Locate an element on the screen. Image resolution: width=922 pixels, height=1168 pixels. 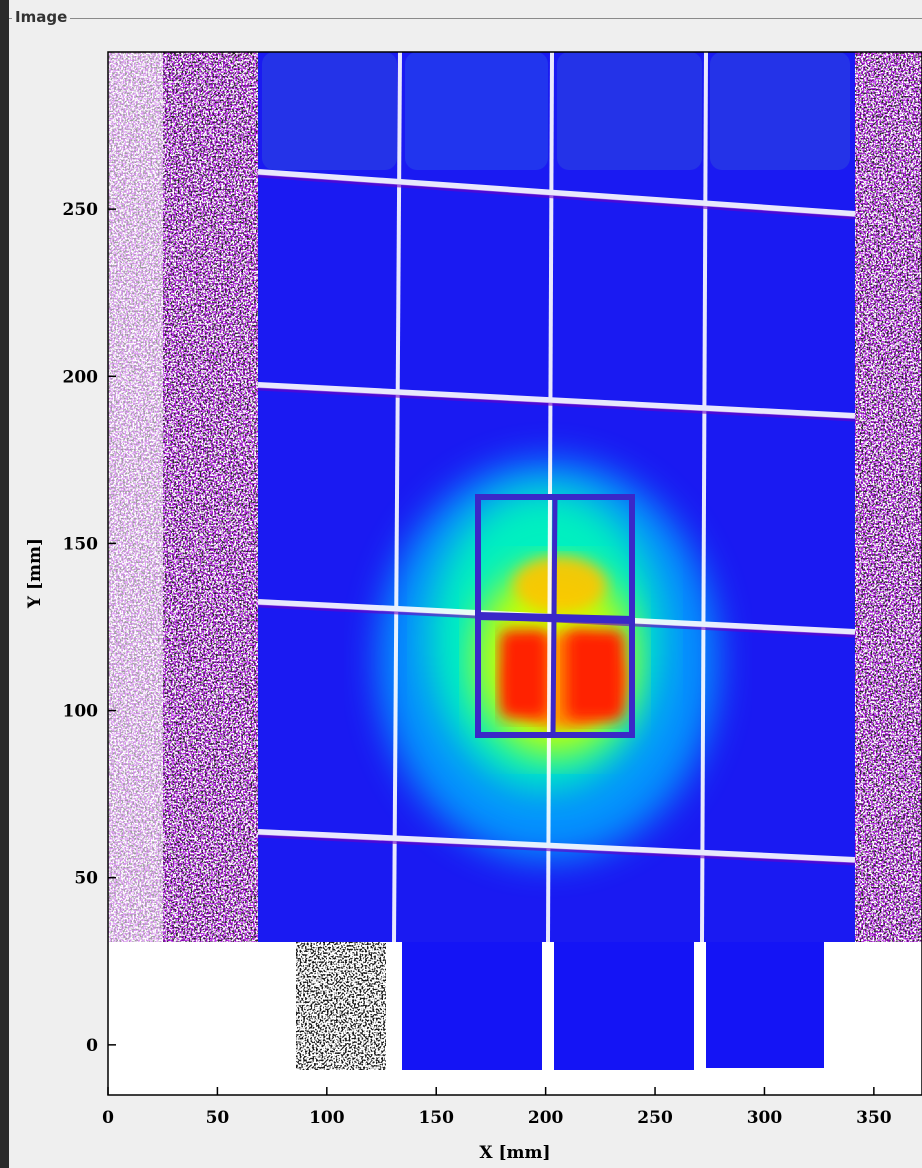
x-tick-label: 250 is located at coordinates (655, 1118).